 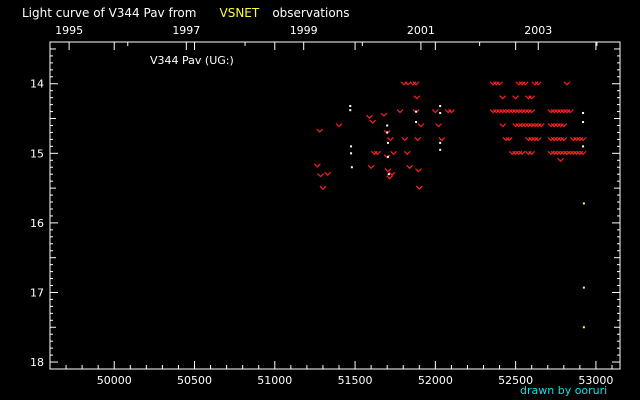 I want to click on y-tick-label: 15, so click(x=37, y=153).